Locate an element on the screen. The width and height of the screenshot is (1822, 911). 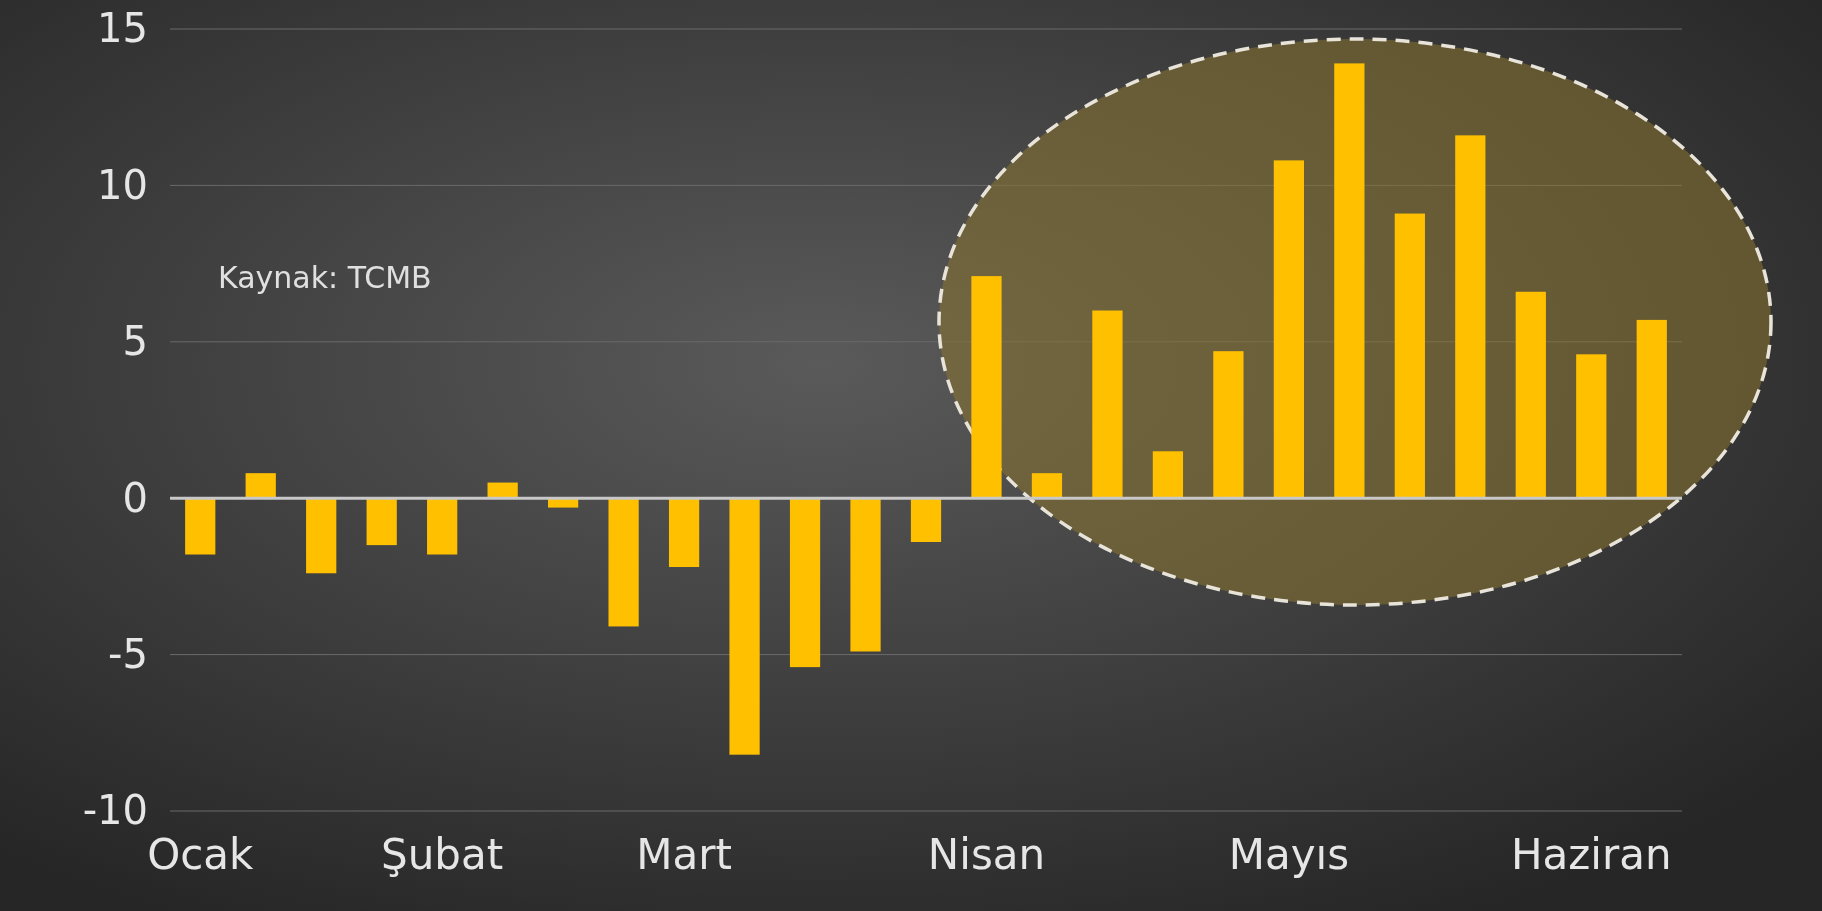
y-tick-label: 15 is located at coordinates (122, 28).